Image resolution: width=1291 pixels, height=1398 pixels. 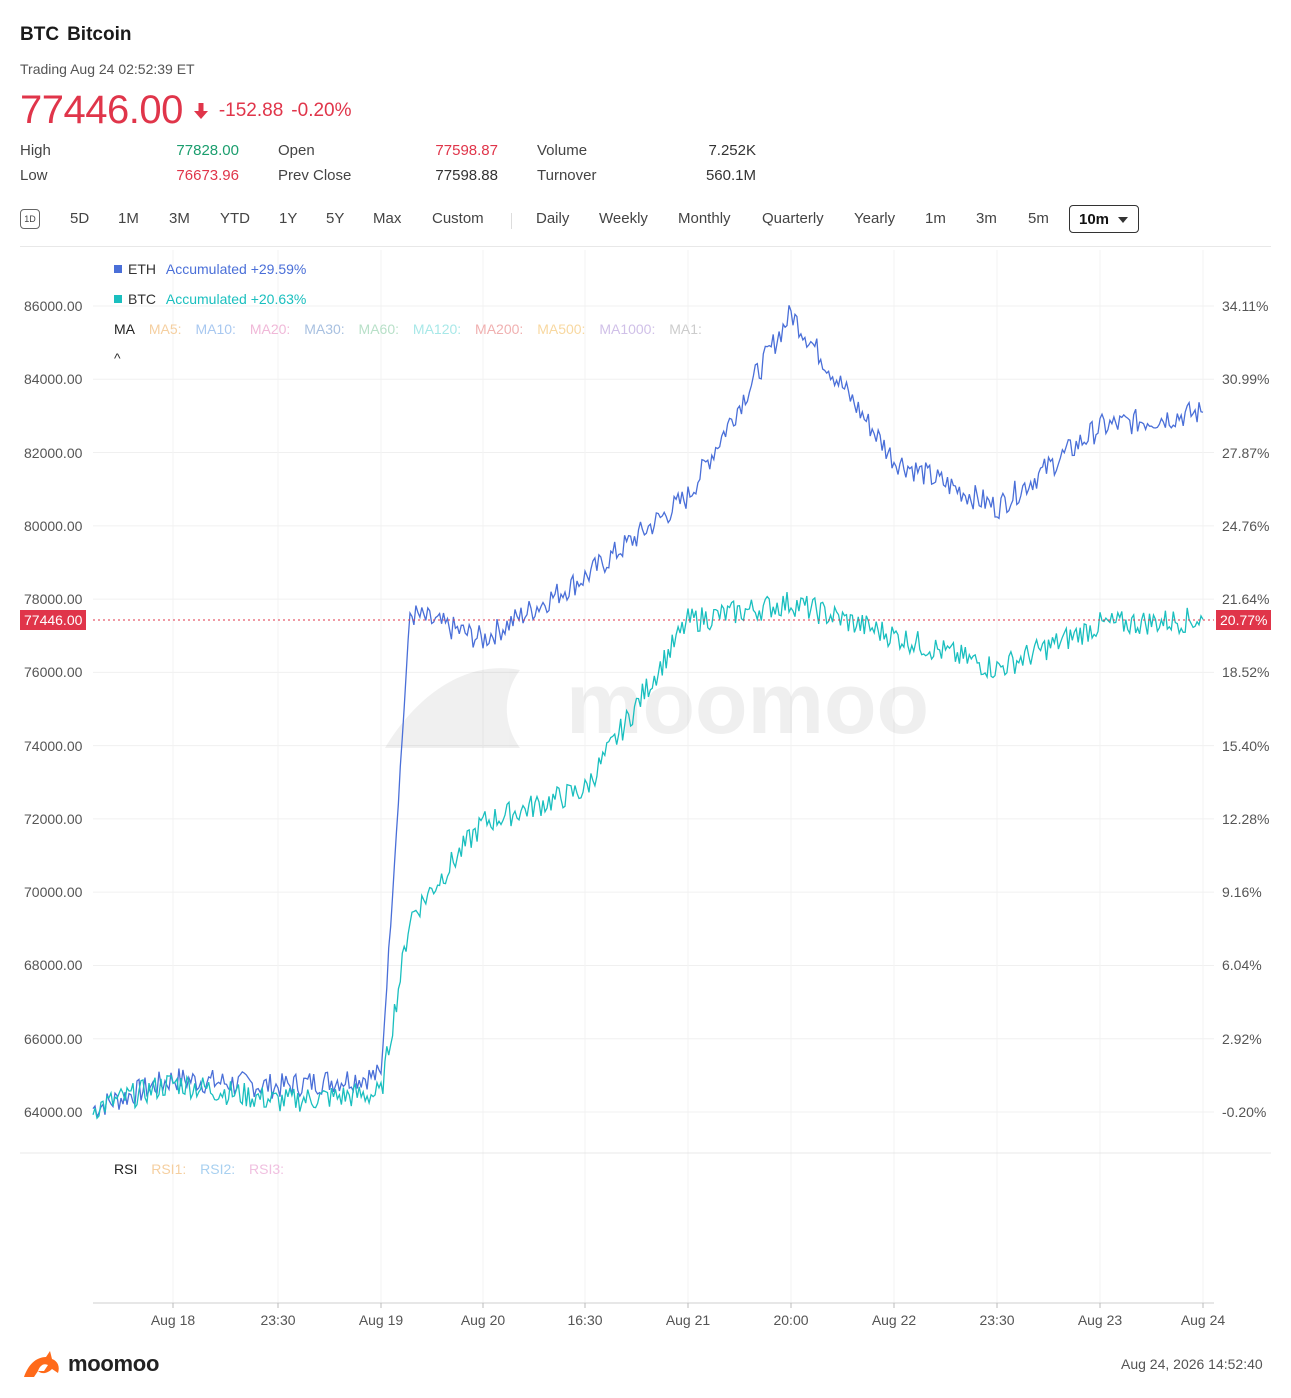 What do you see at coordinates (894, 1320) in the screenshot?
I see `x-tick-label: Aug 22` at bounding box center [894, 1320].